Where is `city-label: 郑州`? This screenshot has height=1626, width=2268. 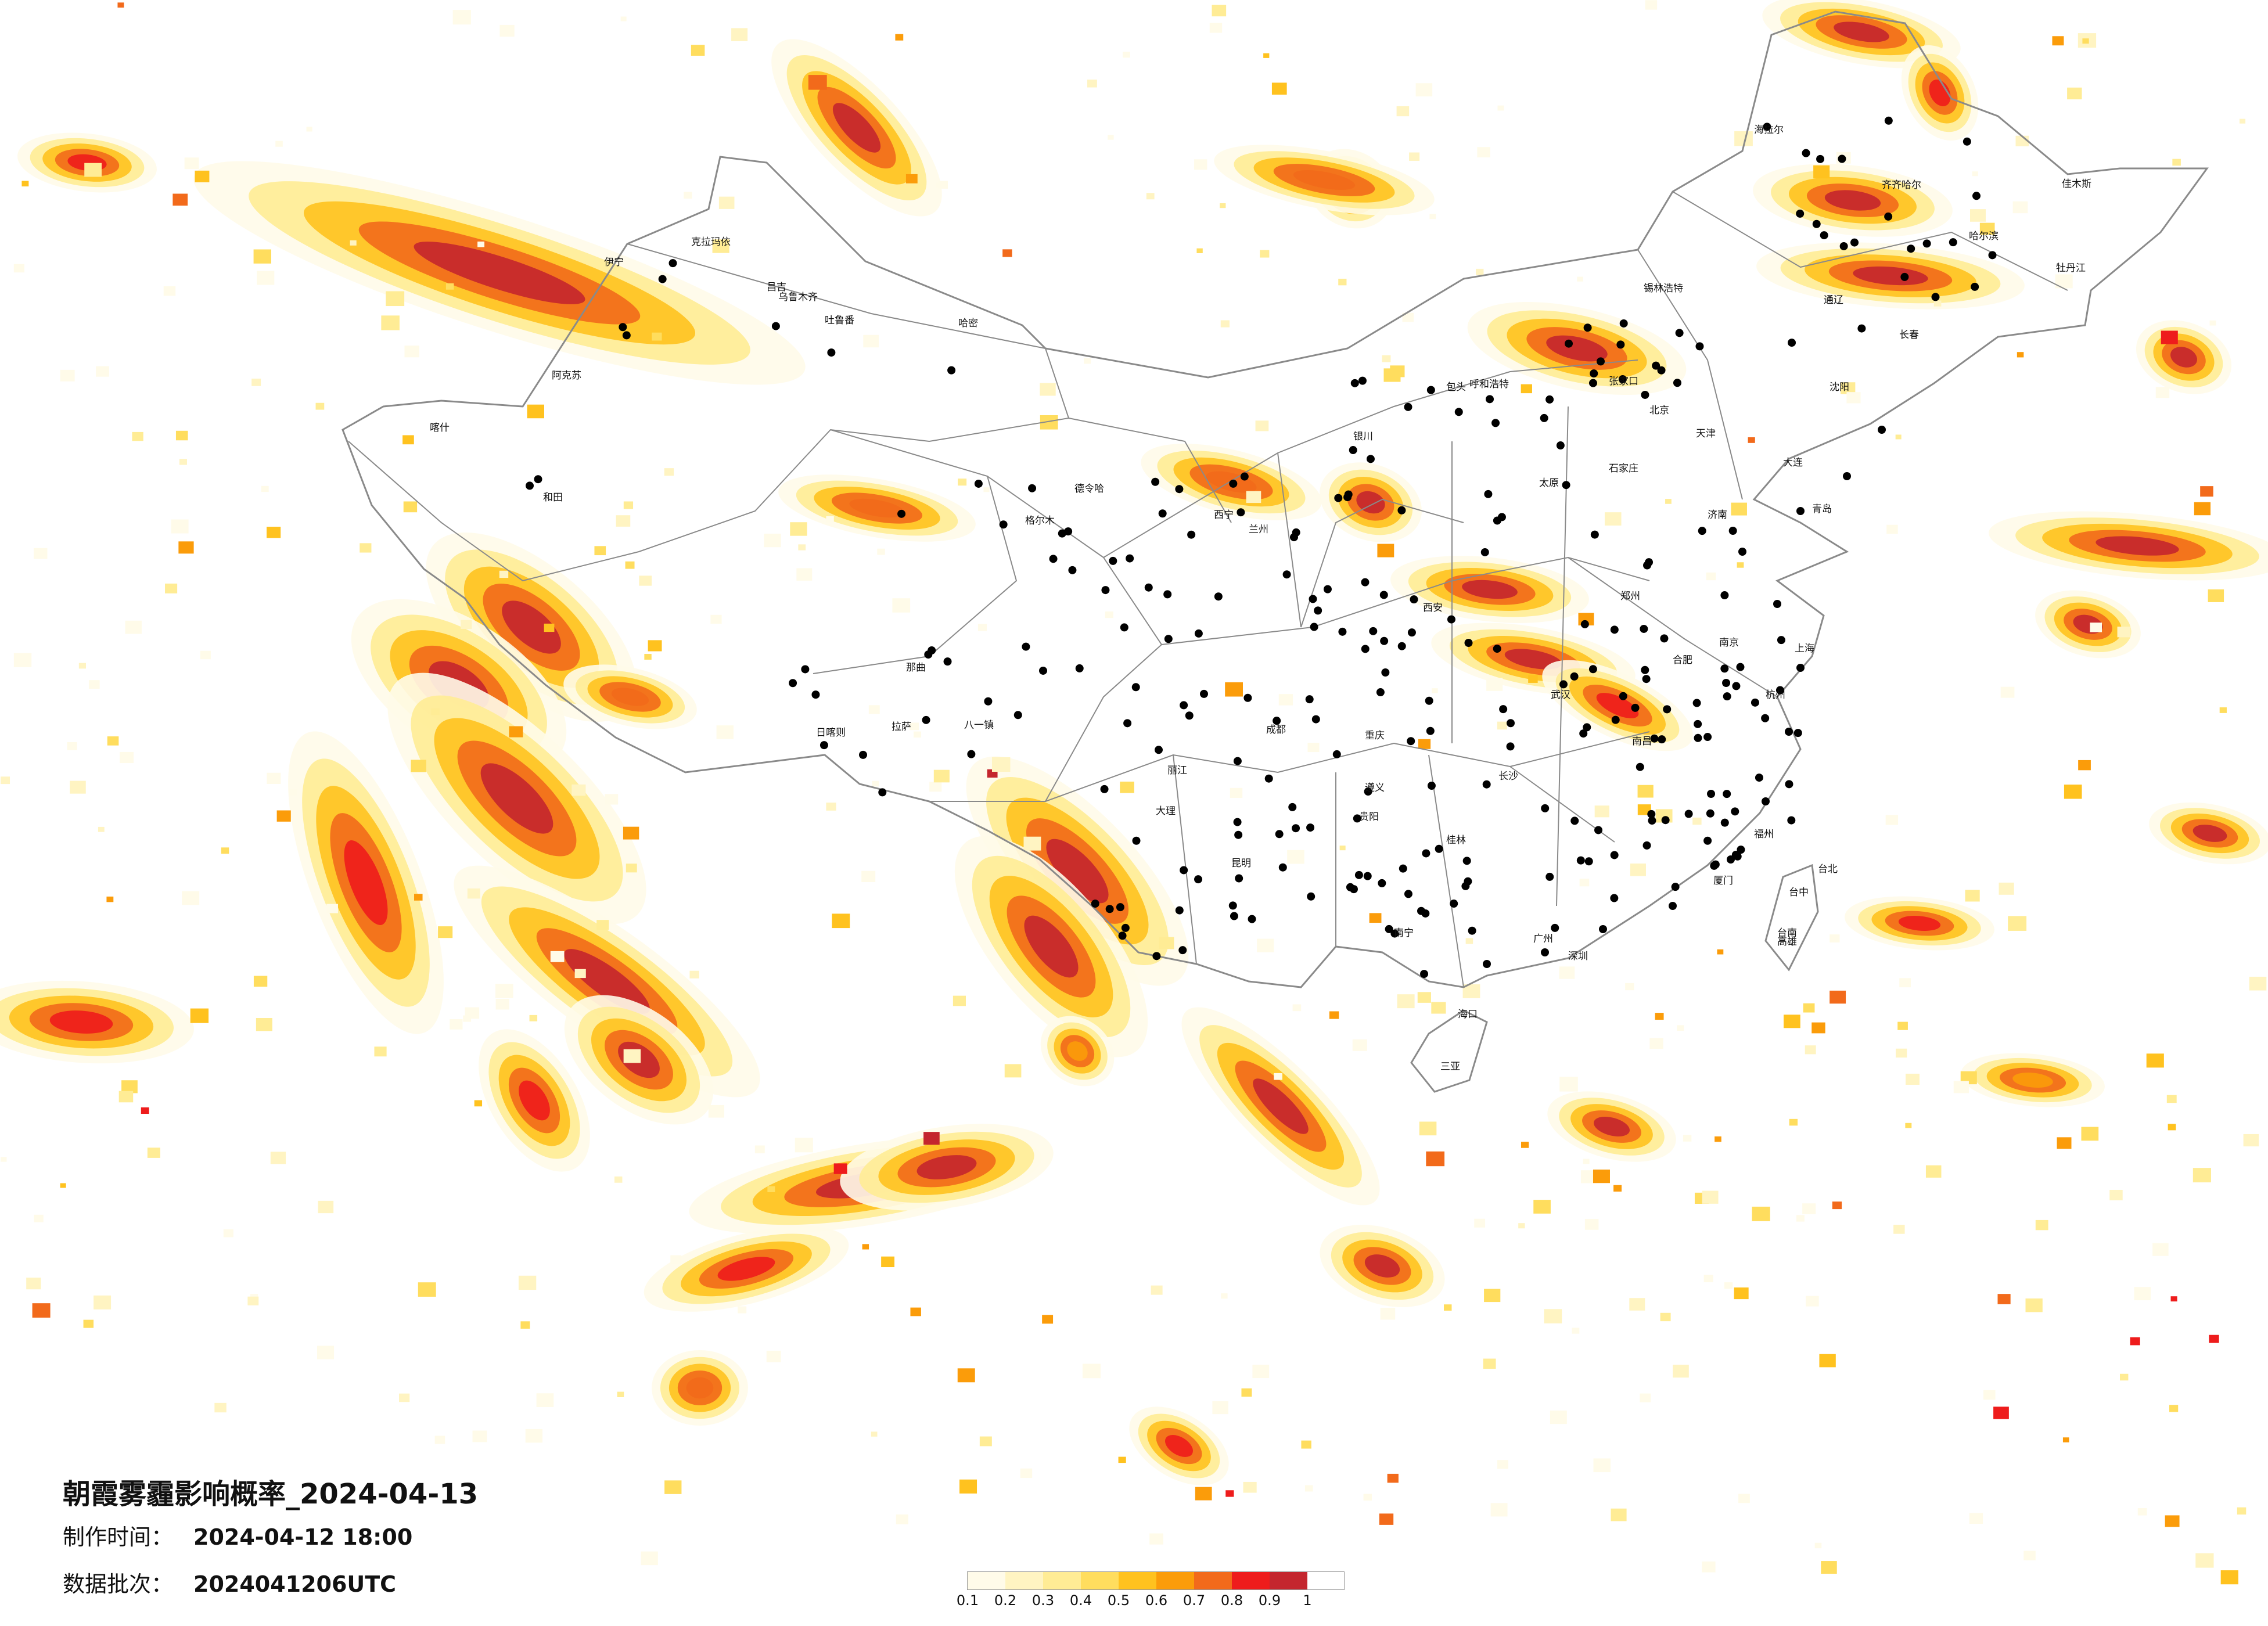 city-label: 郑州 is located at coordinates (1630, 596).